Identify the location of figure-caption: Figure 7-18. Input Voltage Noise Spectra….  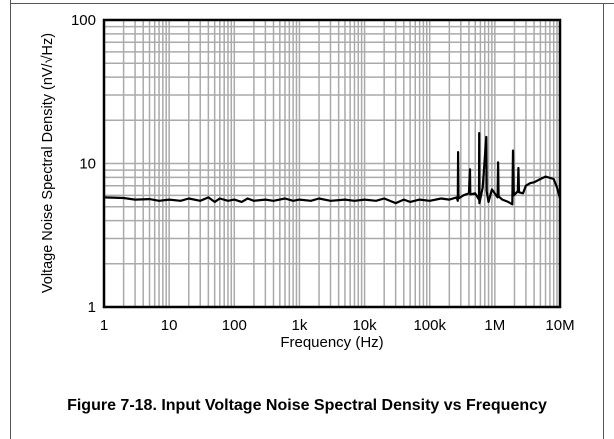
(307, 405).